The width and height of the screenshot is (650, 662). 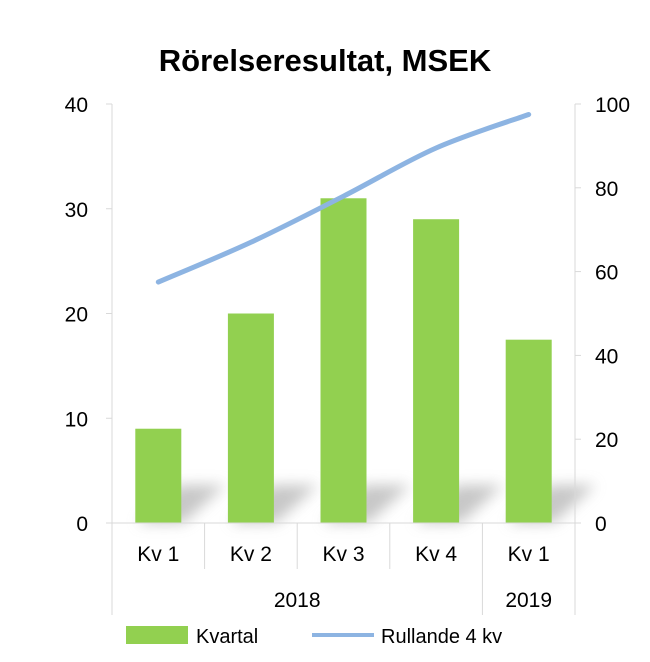 I want to click on legend-bar-label: Kvartal, so click(x=227, y=637).